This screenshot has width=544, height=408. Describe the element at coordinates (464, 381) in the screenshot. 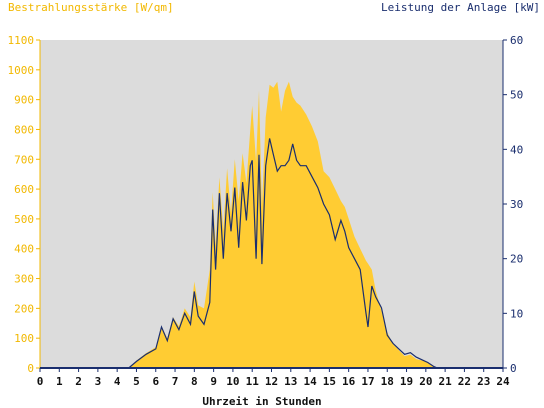

I see `x-tick-label: 22` at that location.